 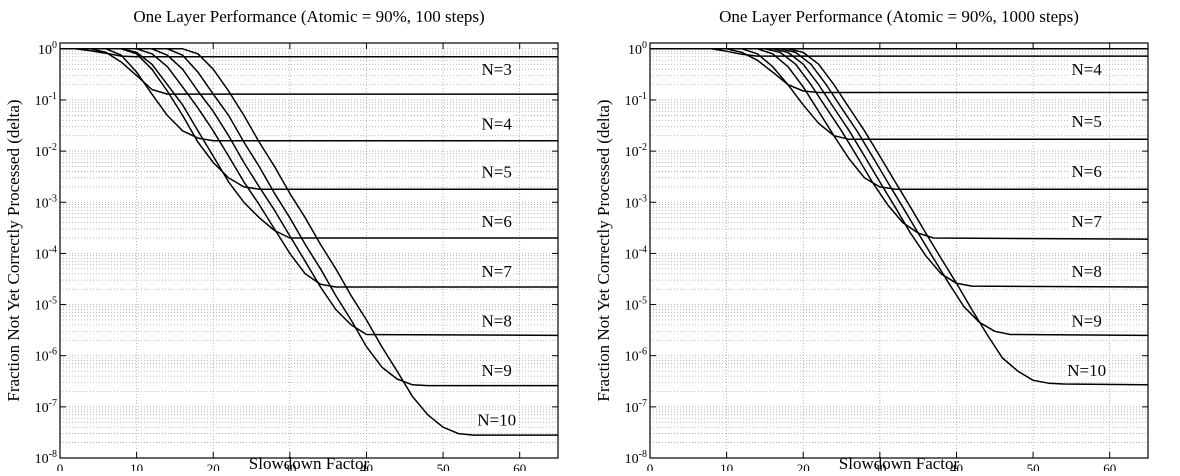 I want to click on series-annotations: N=4 N=5 N=6 N=7 N=8 N=9 N=10, so click(x=1086, y=220).